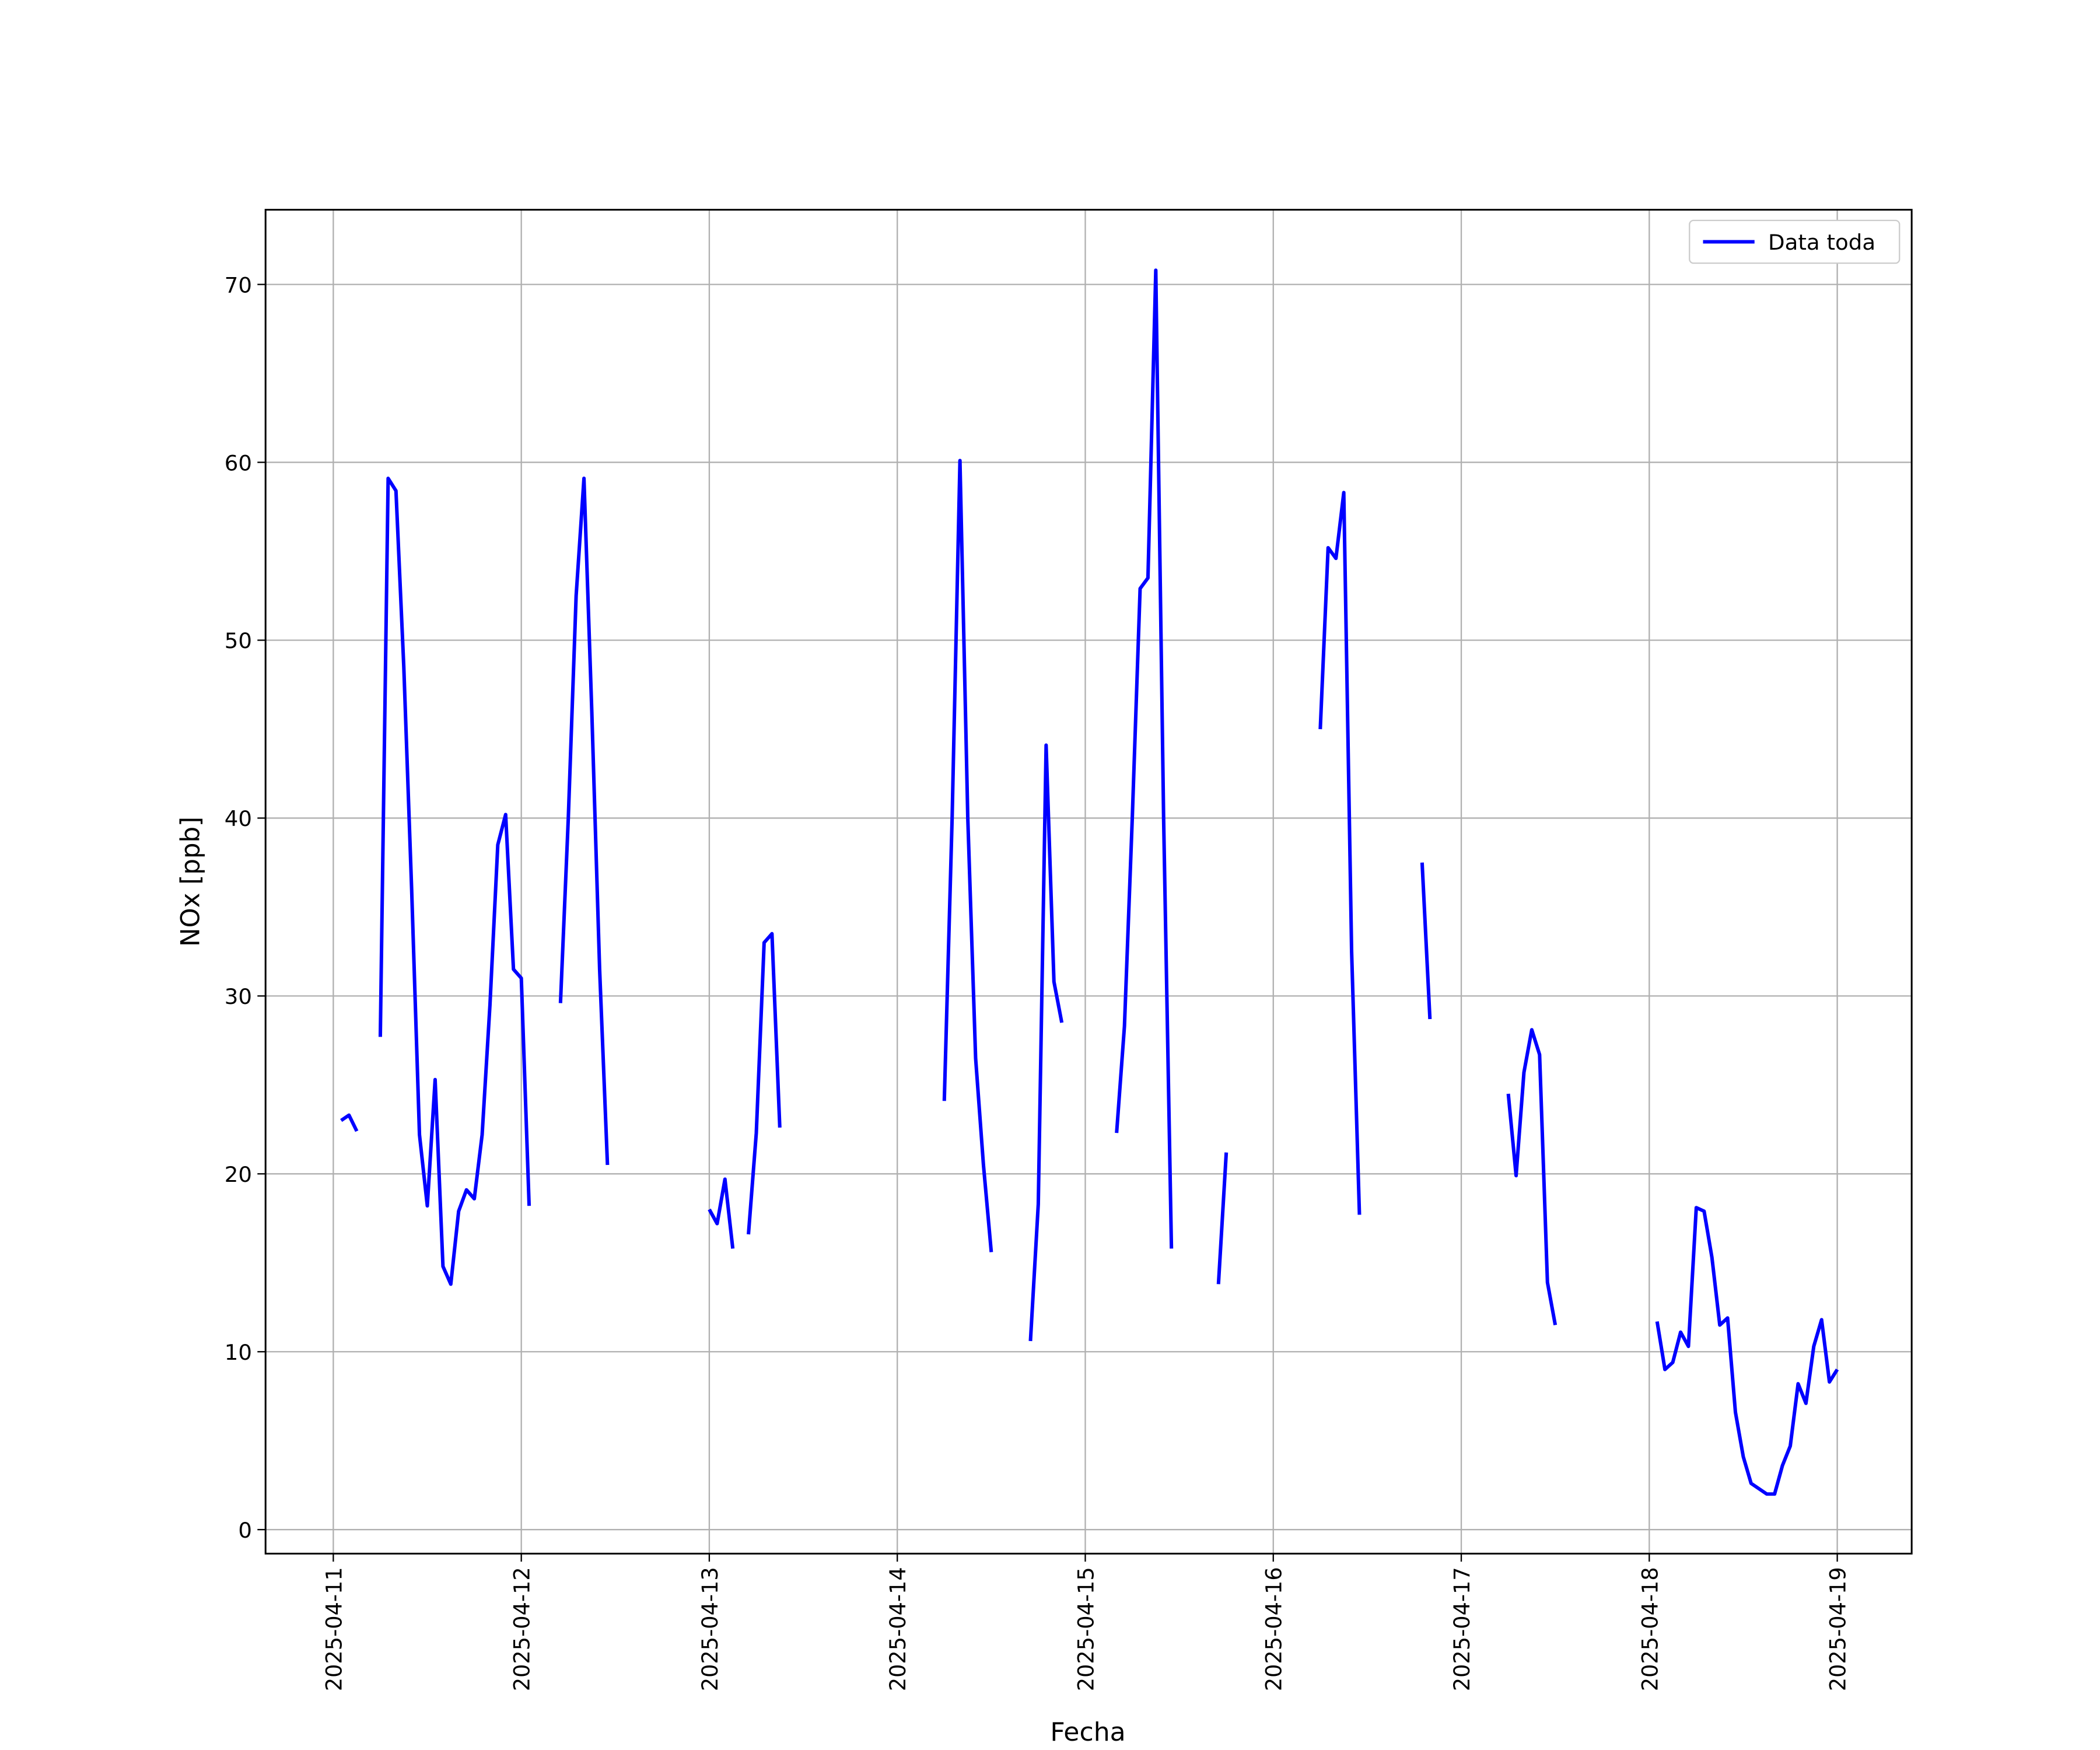  I want to click on x-tick-label: 2025-04-13, so click(710, 1629).